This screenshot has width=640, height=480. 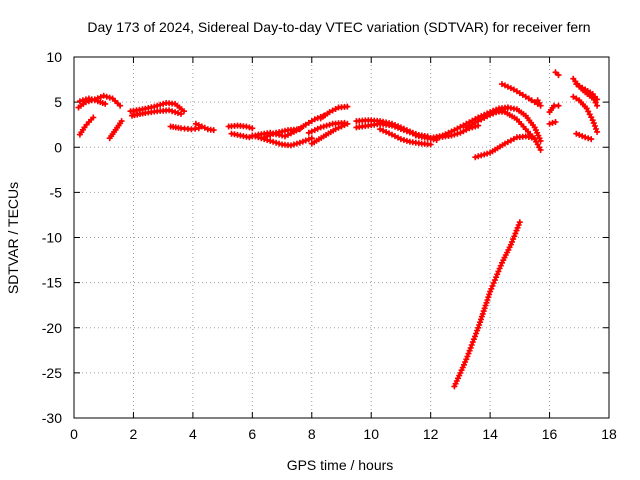 What do you see at coordinates (252, 434) in the screenshot?
I see `x-tick-label: 6` at bounding box center [252, 434].